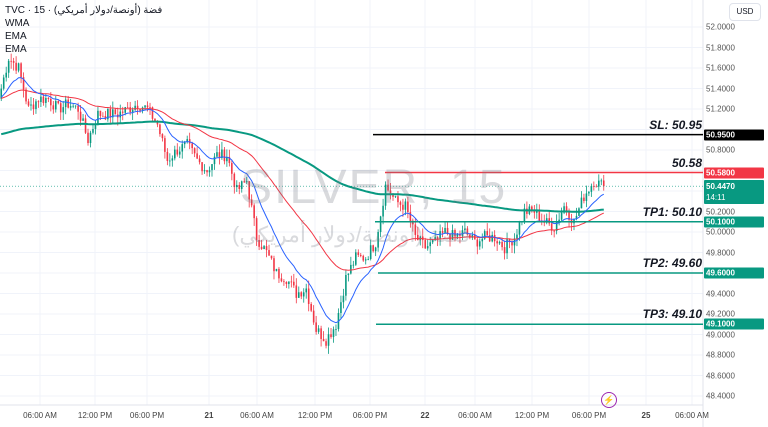  Describe the element at coordinates (609, 400) in the screenshot. I see `lightning-icon: ⚡` at that location.